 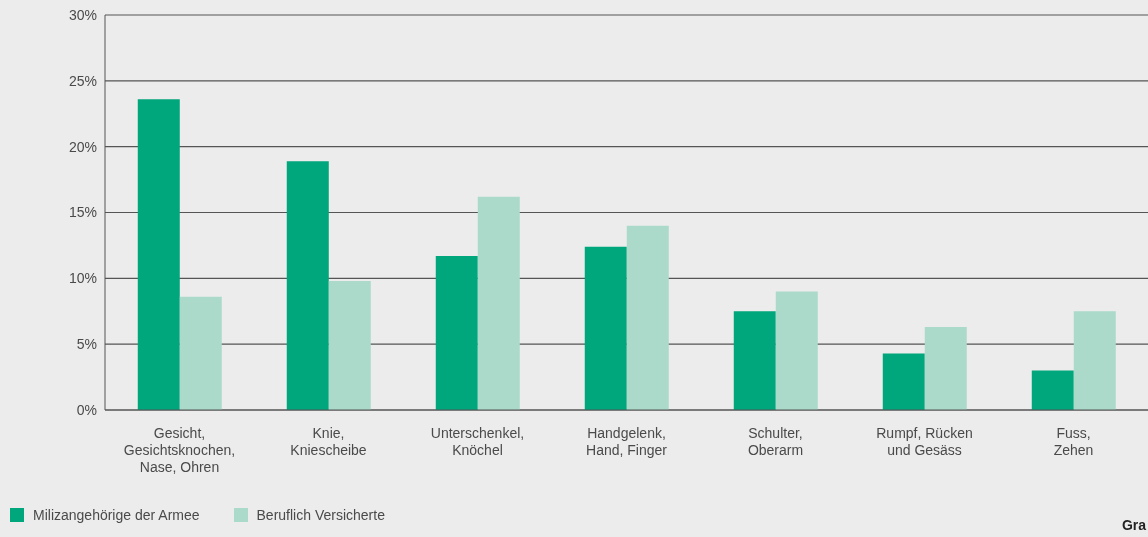 What do you see at coordinates (328, 441) in the screenshot?
I see `x-tick-label: Knie, Kniescheibe` at bounding box center [328, 441].